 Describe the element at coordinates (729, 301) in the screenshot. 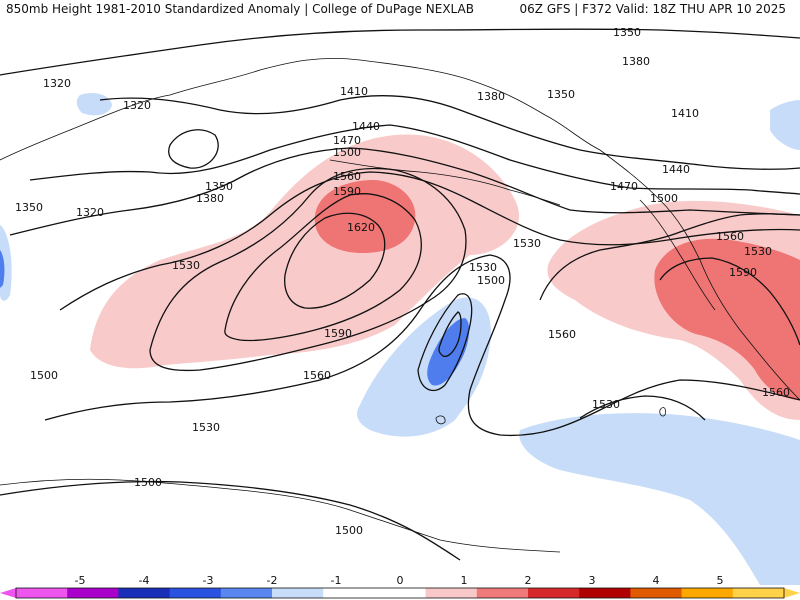

I see `contour-1590-east` at that location.